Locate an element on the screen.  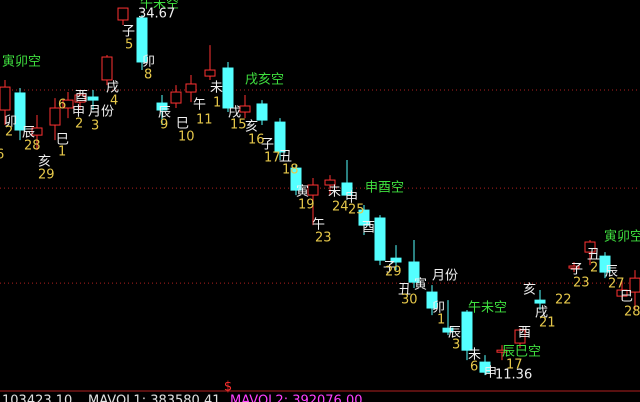
count-label: 19 is located at coordinates (306, 205).